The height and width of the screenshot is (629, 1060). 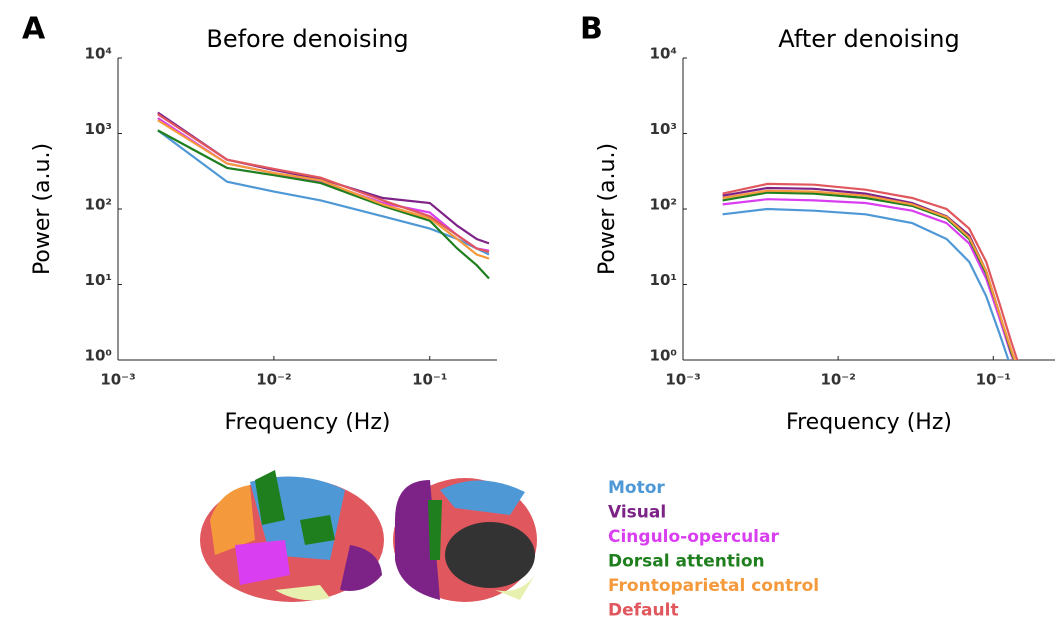 I want to click on panel-label: A, so click(x=34, y=29).